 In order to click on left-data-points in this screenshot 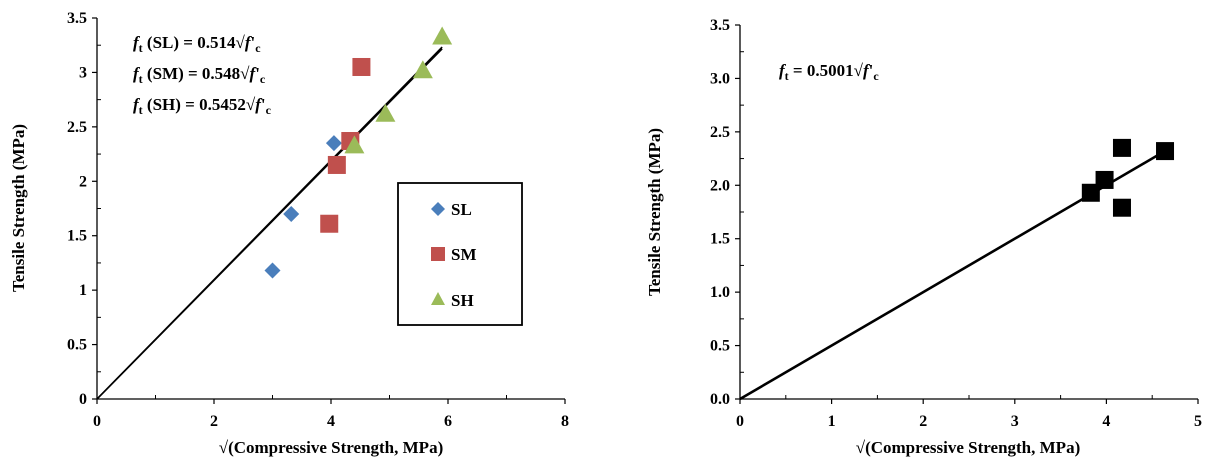, I will do `click(358, 152)`.